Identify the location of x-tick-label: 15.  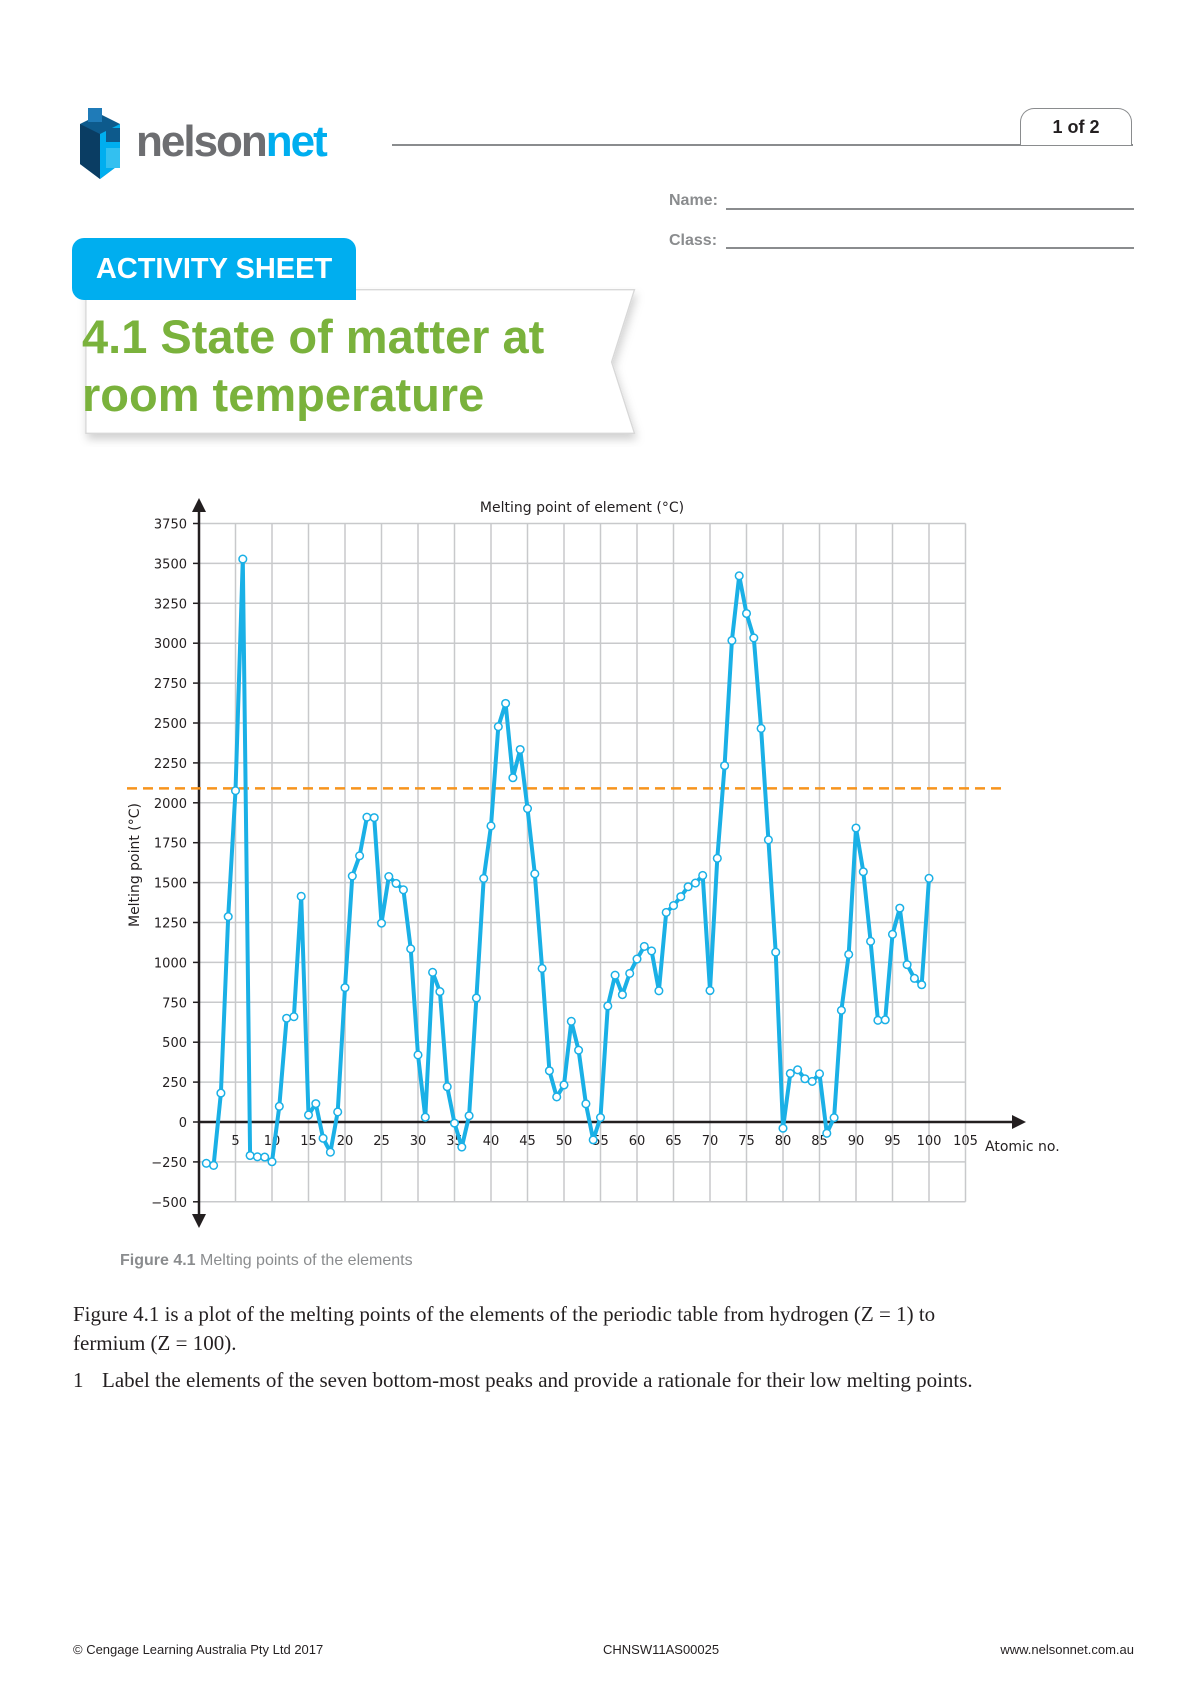
(308, 1141).